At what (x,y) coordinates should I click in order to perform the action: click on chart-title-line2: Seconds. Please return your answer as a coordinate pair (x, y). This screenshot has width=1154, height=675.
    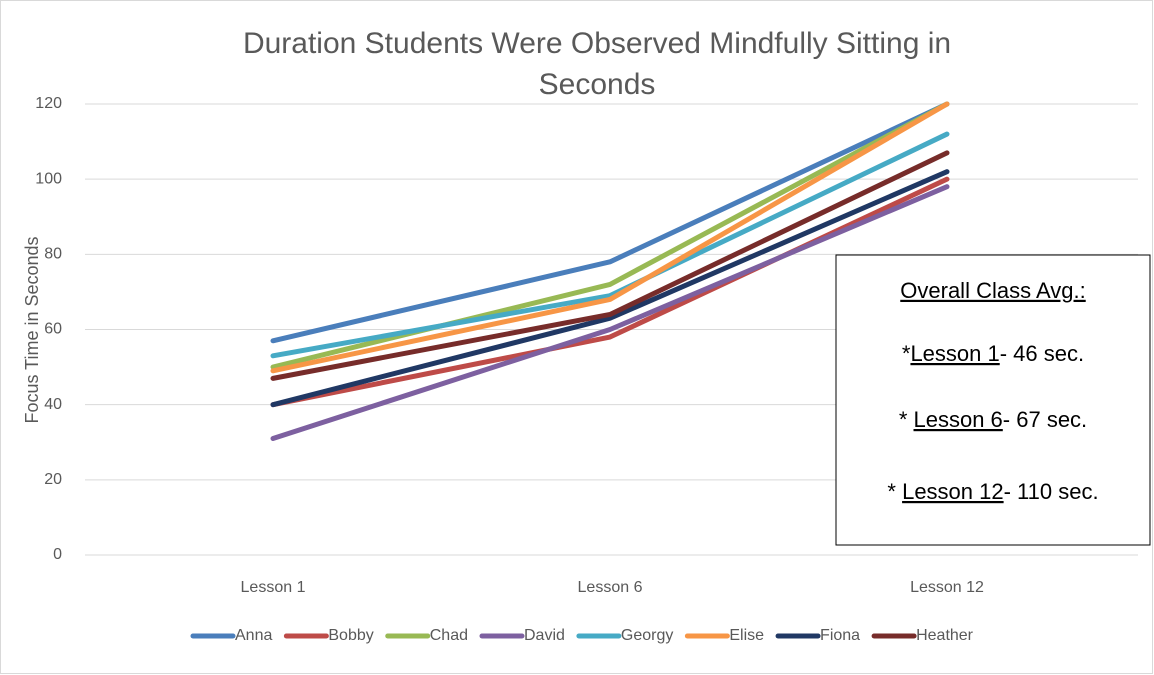
    Looking at the image, I should click on (597, 84).